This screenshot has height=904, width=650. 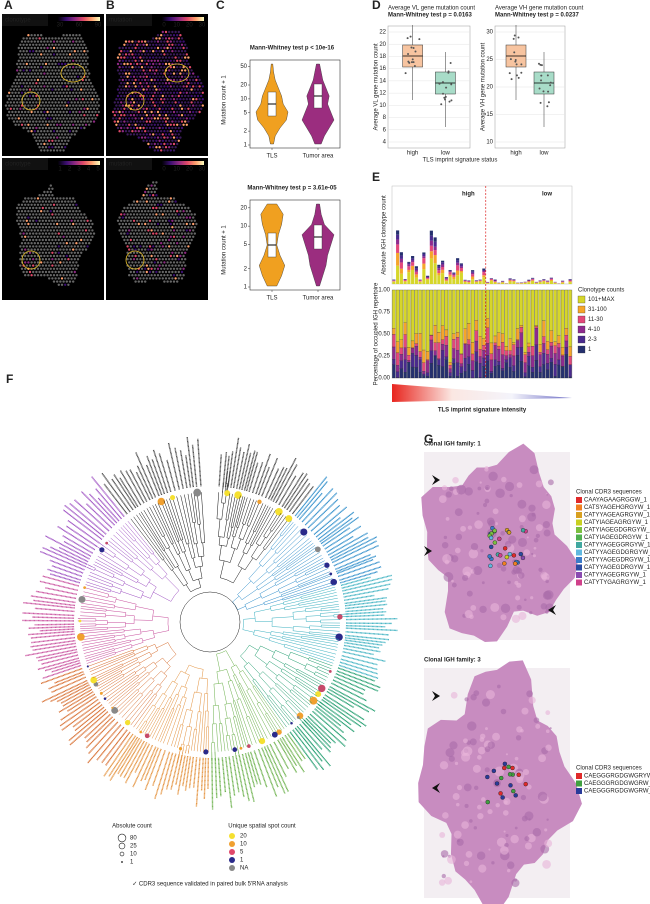 What do you see at coordinates (289, 519) in the screenshot?
I see `spot-count` at bounding box center [289, 519].